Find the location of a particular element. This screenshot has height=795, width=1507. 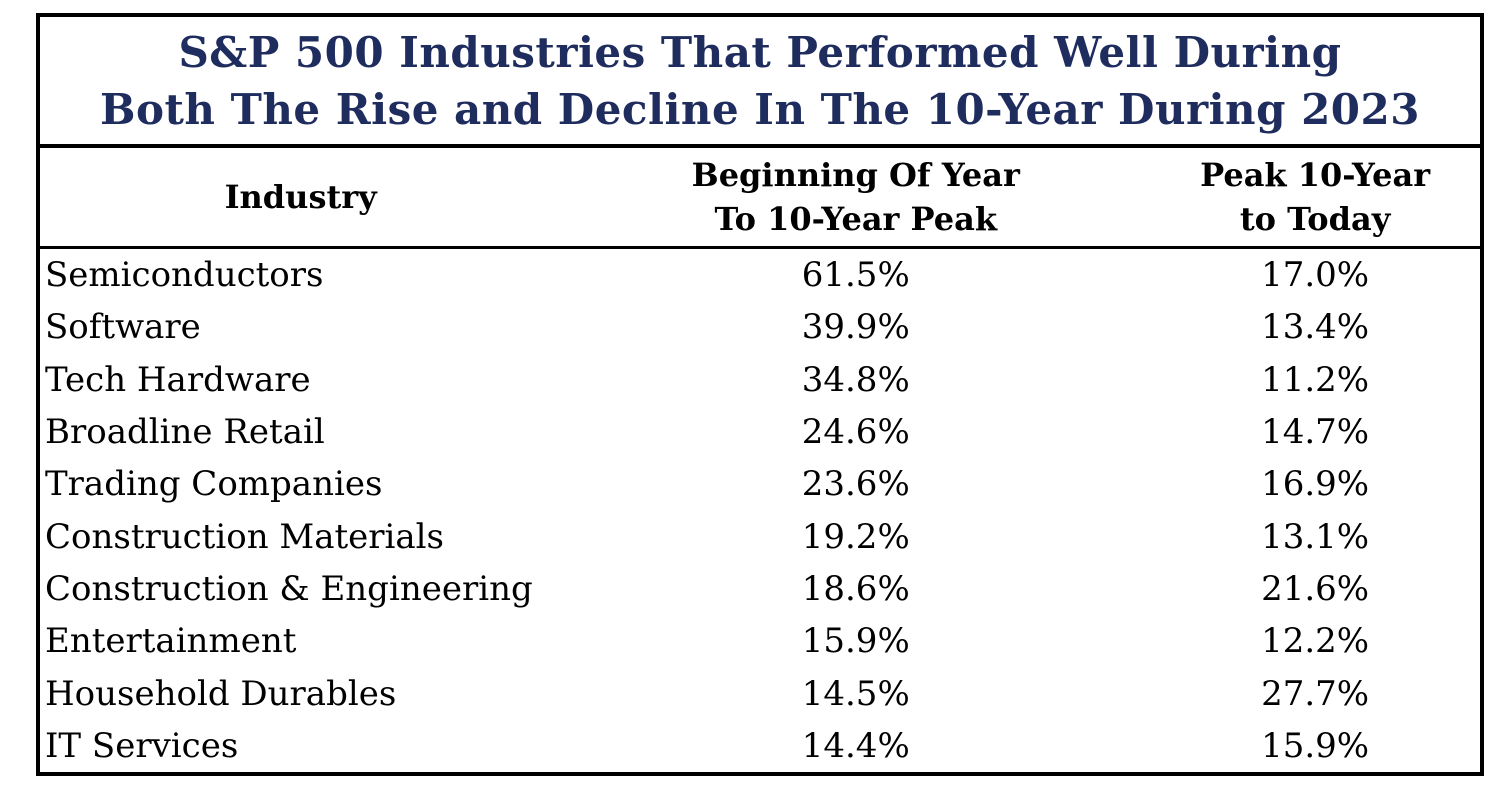

beginning-to-peak-cell: 14.4% is located at coordinates (855, 745).